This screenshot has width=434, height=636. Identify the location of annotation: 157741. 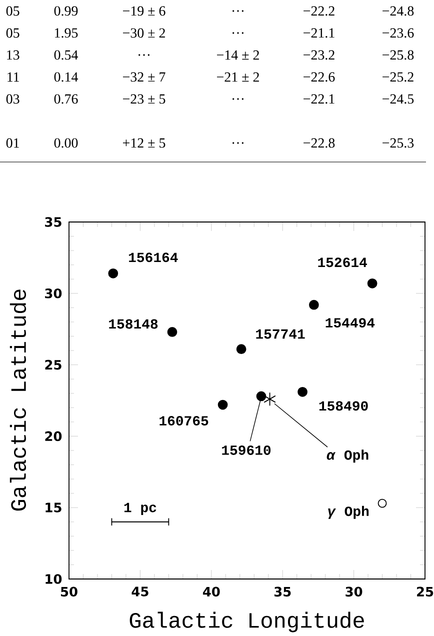
(280, 334).